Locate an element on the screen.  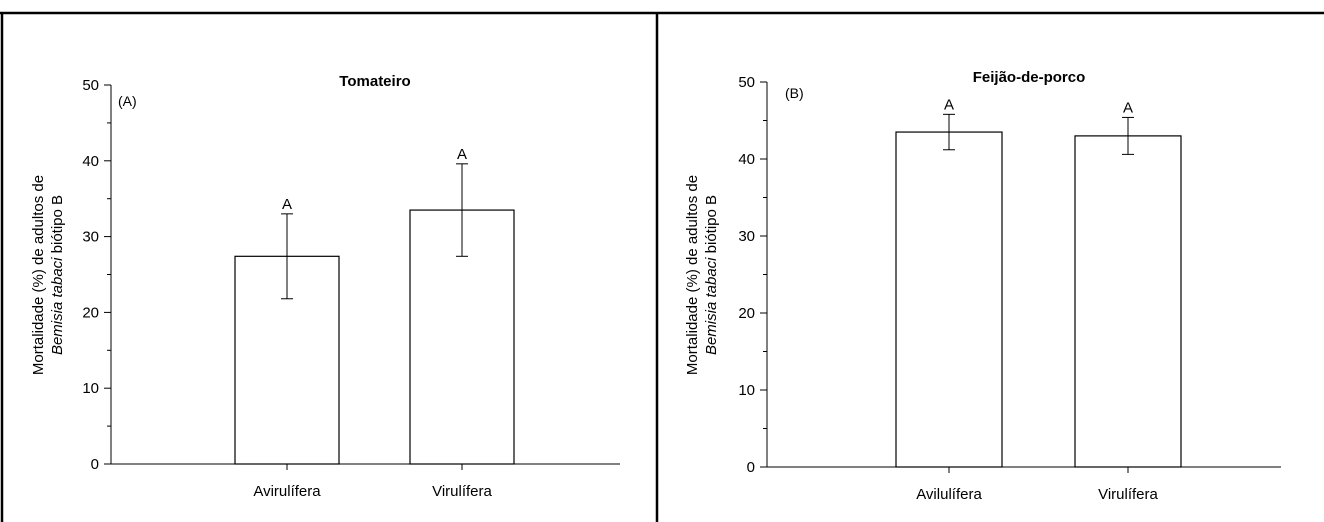
chart-title: Feijão-de-porco is located at coordinates (1029, 77).